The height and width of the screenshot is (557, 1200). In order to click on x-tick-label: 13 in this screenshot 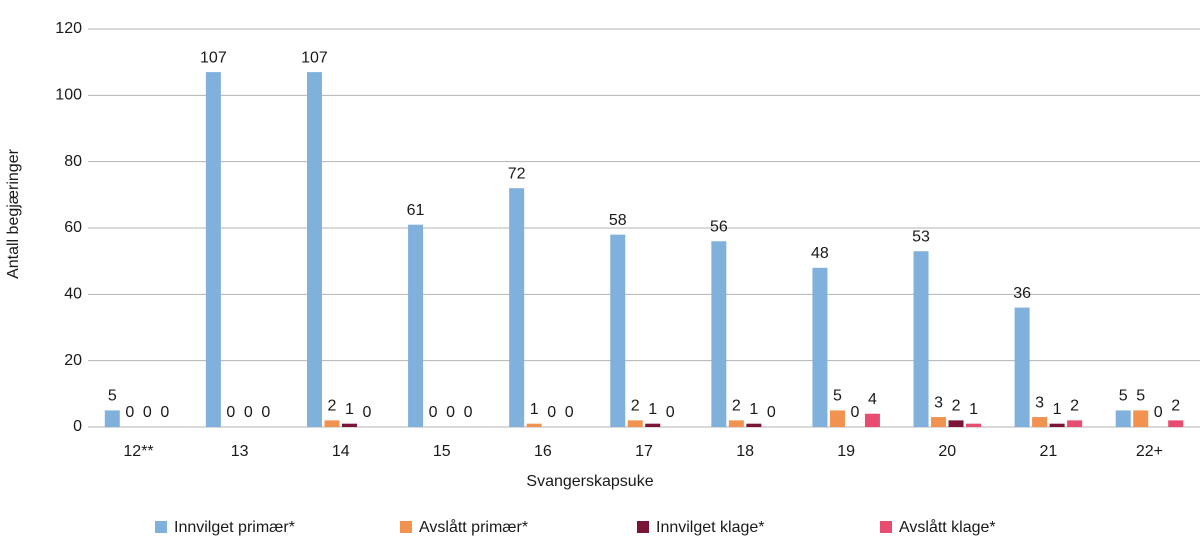, I will do `click(240, 451)`.